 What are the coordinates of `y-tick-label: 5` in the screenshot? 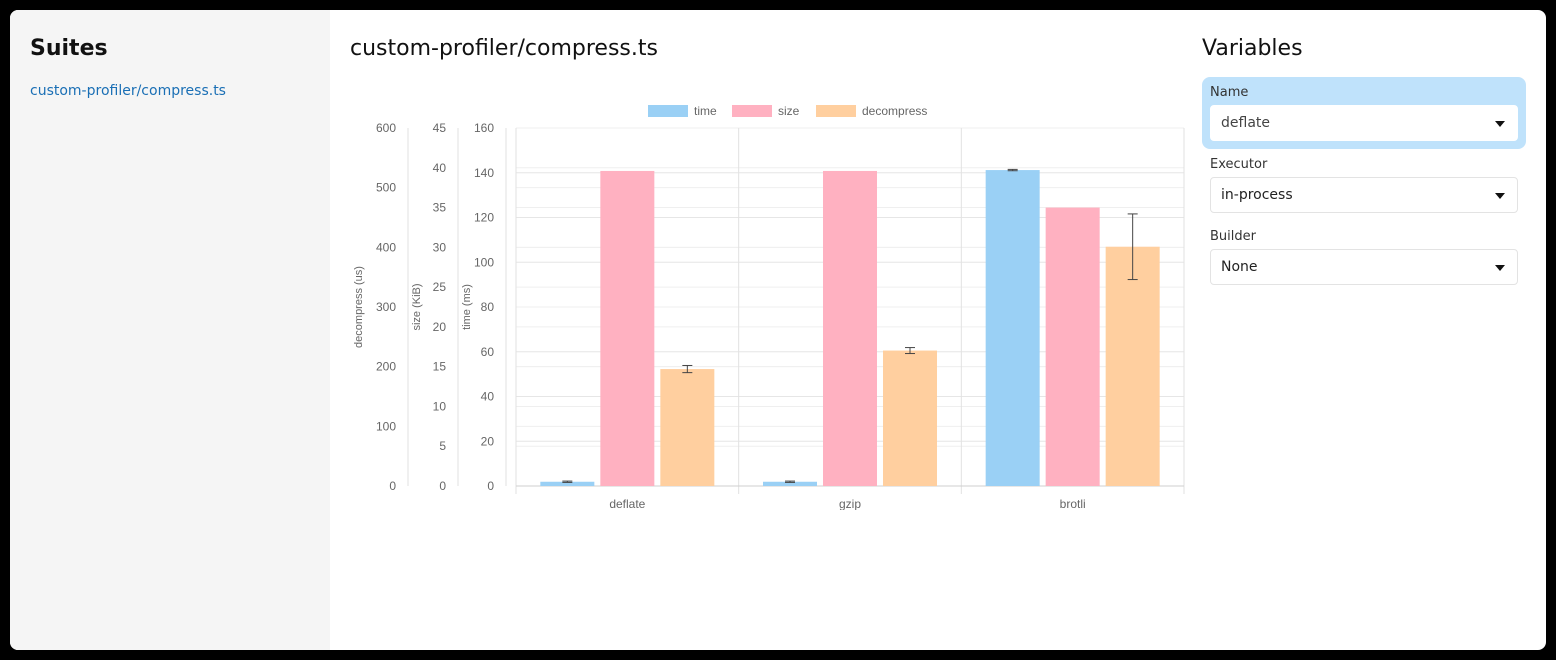 It's located at (442, 446).